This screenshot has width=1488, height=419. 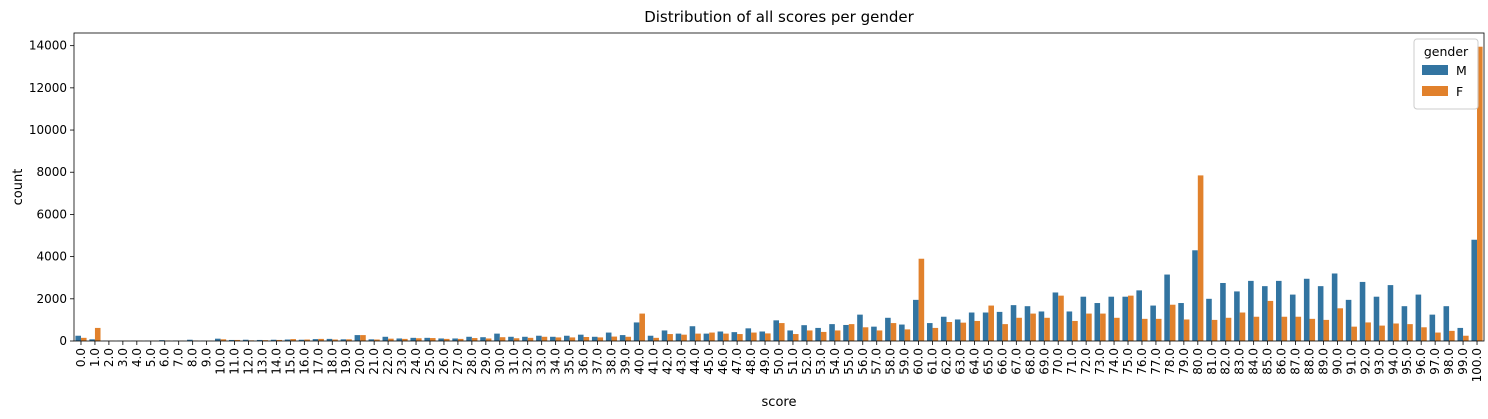 What do you see at coordinates (1268, 361) in the screenshot?
I see `x-tick-label: 85.0` at bounding box center [1268, 361].